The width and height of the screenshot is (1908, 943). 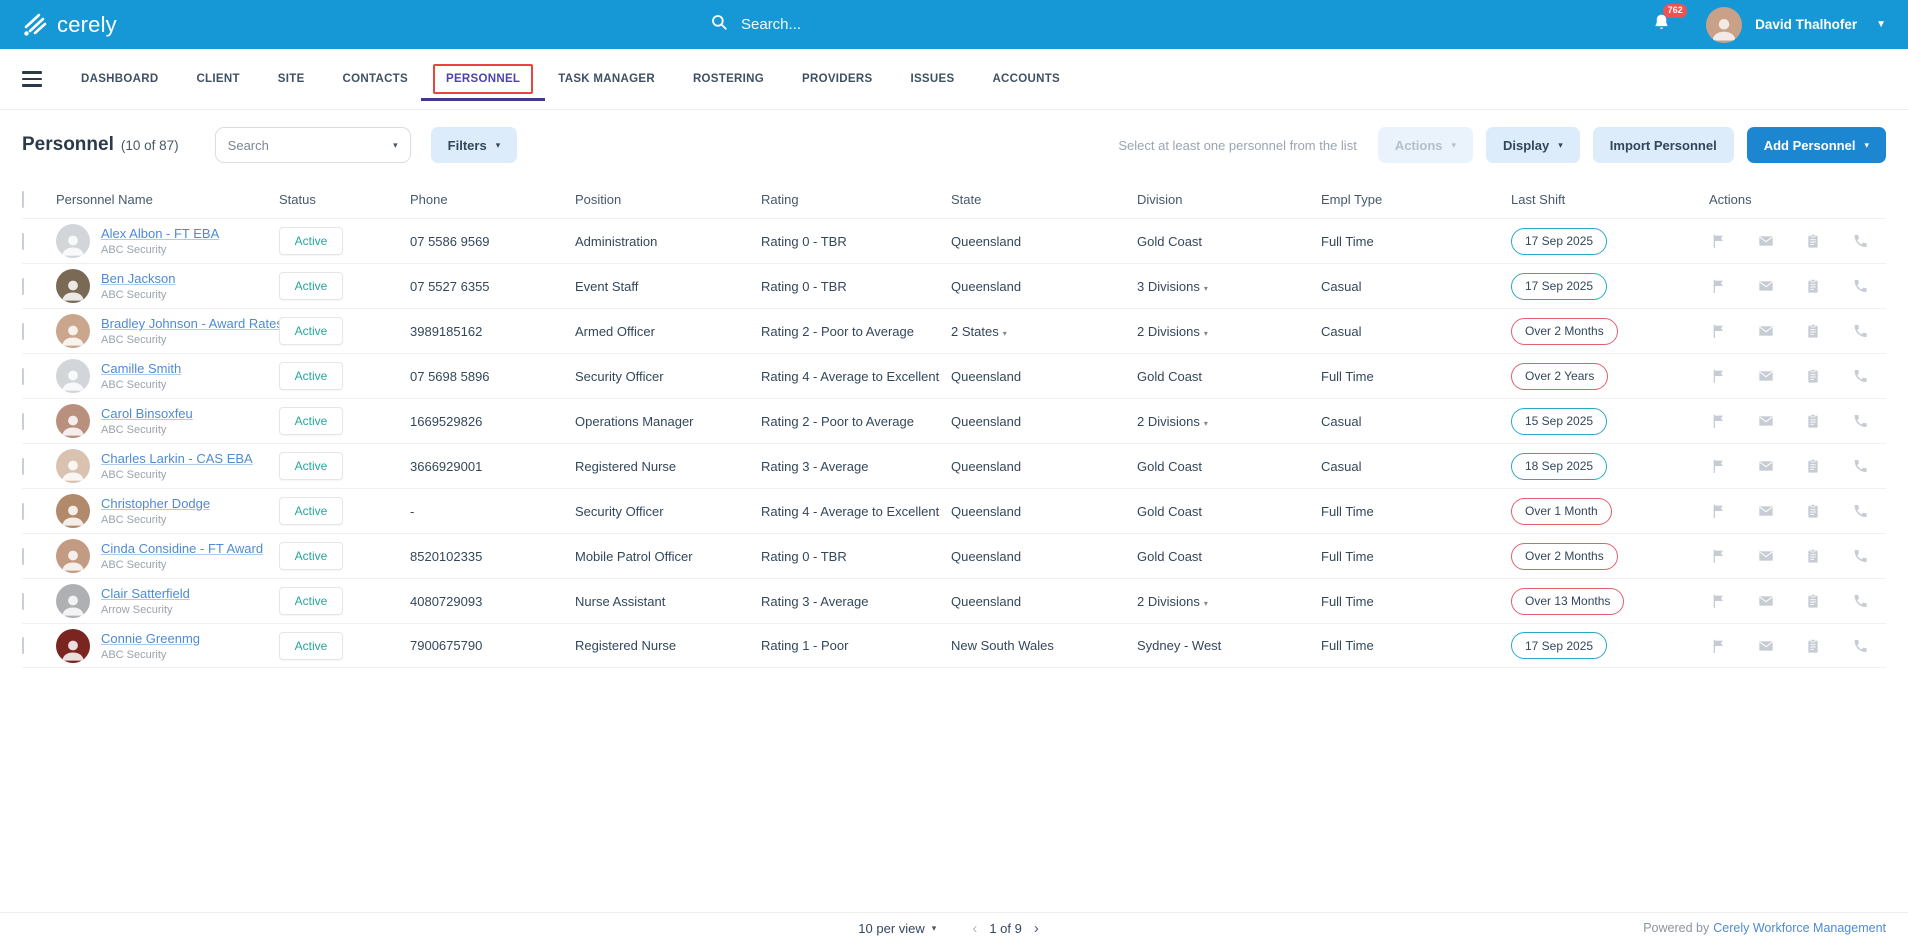 What do you see at coordinates (192, 323) in the screenshot?
I see `personnel-name-link: Bradley Johnson - Award Rates` at bounding box center [192, 323].